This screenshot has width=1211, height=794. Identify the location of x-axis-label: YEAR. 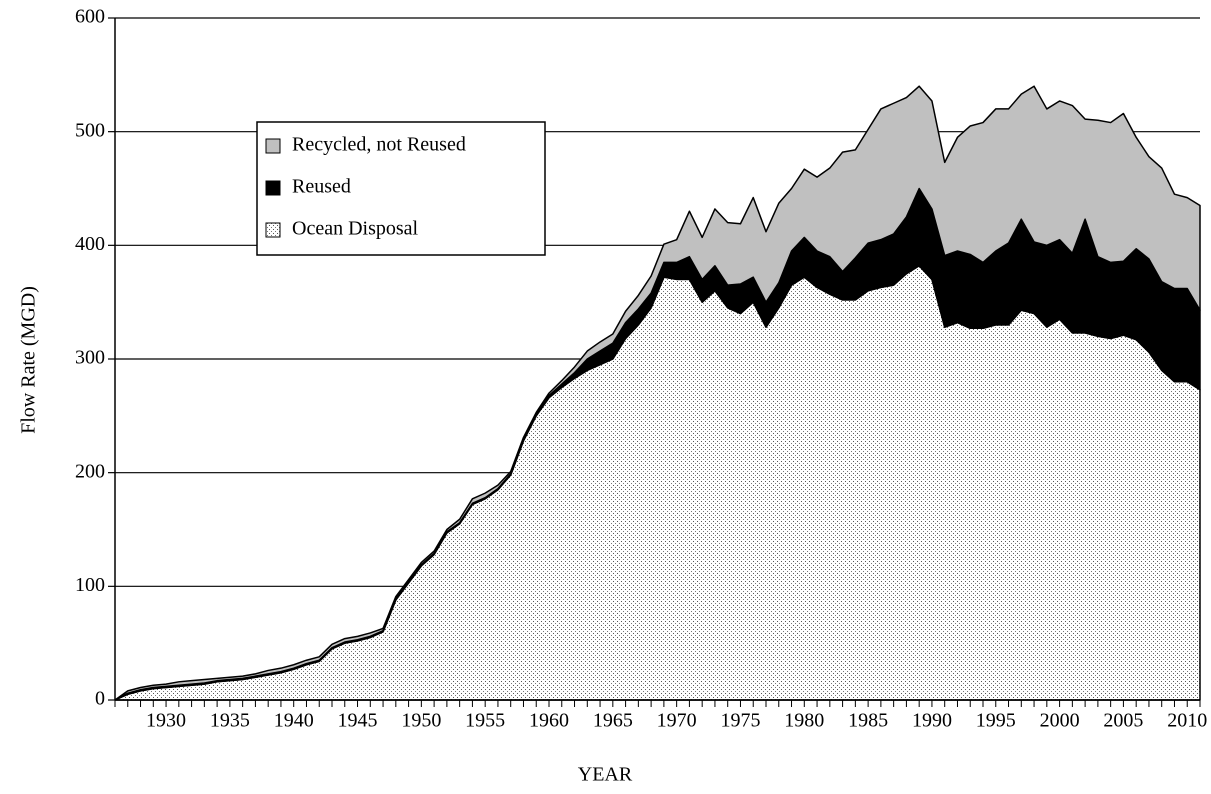
(605, 775).